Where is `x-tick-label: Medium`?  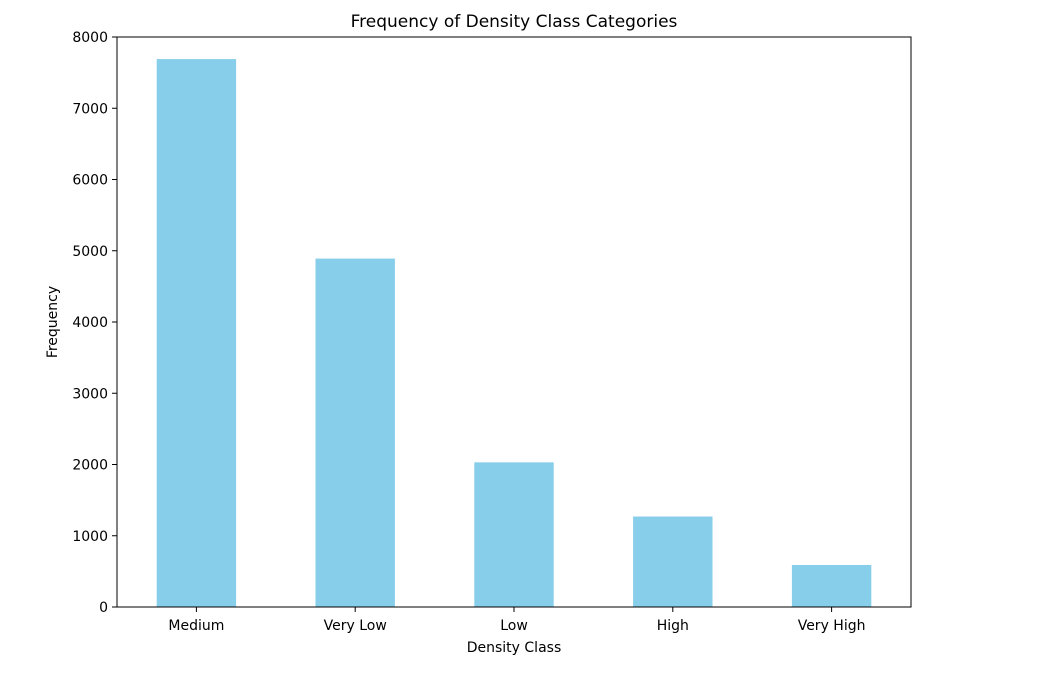 x-tick-label: Medium is located at coordinates (196, 626).